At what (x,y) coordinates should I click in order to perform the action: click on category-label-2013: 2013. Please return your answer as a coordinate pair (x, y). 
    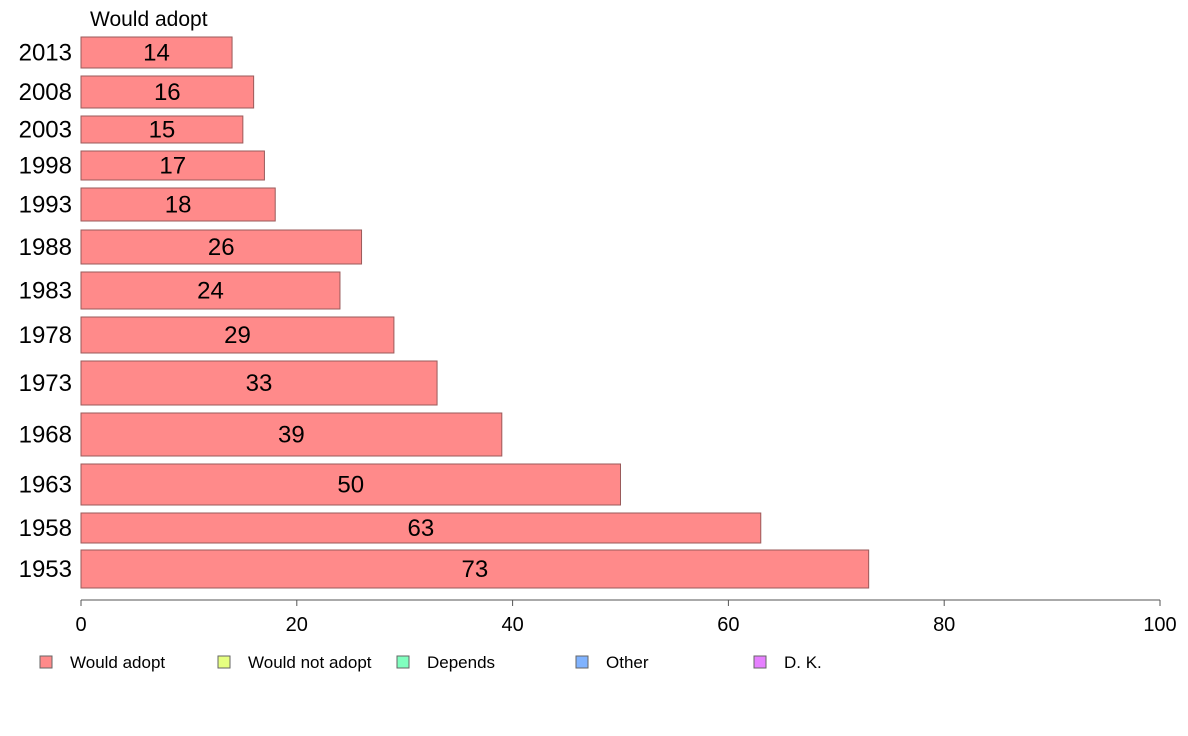
    Looking at the image, I should click on (45, 53).